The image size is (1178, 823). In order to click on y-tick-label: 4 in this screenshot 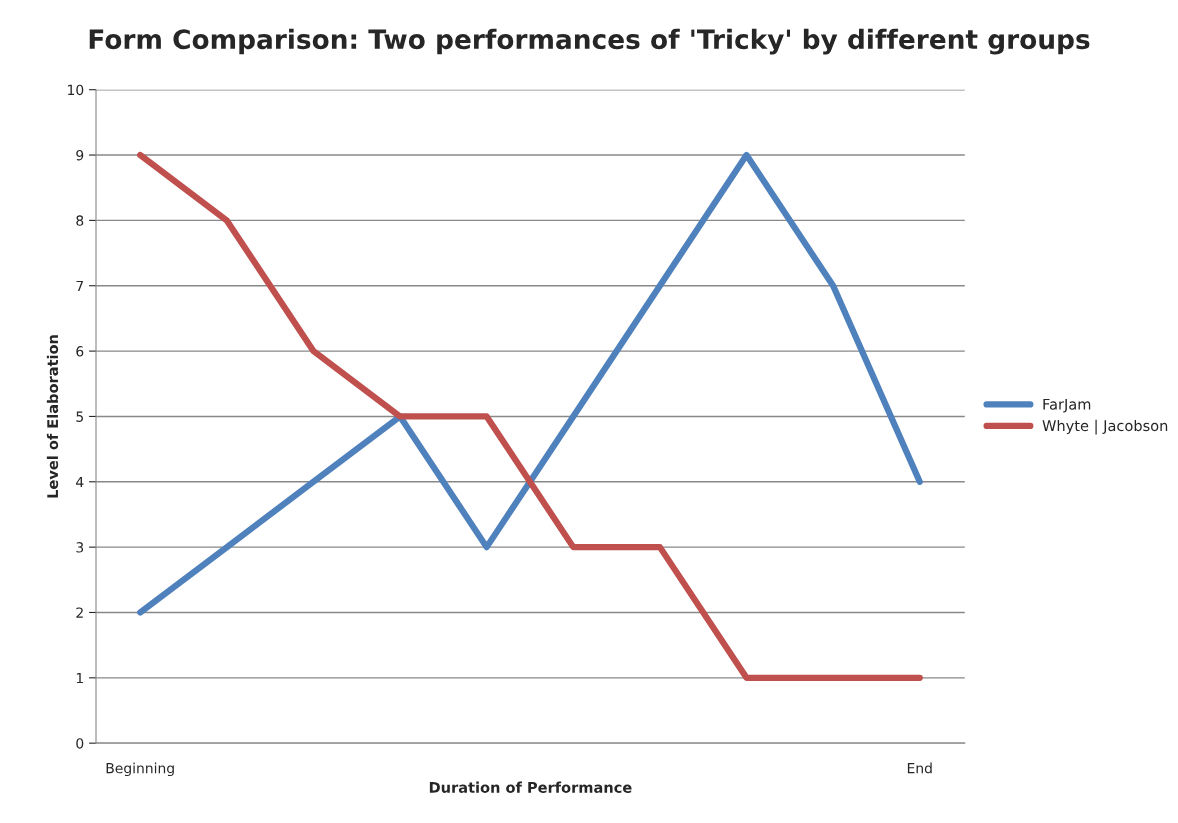, I will do `click(80, 482)`.